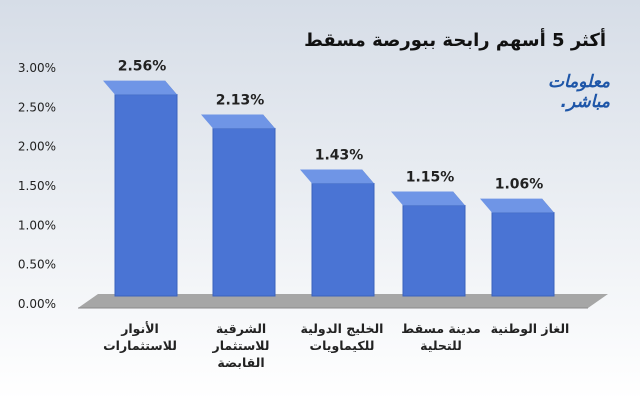 The height and width of the screenshot is (400, 640). What do you see at coordinates (530, 328) in the screenshot?
I see `x-label-5: الغاز الوطنية` at bounding box center [530, 328].